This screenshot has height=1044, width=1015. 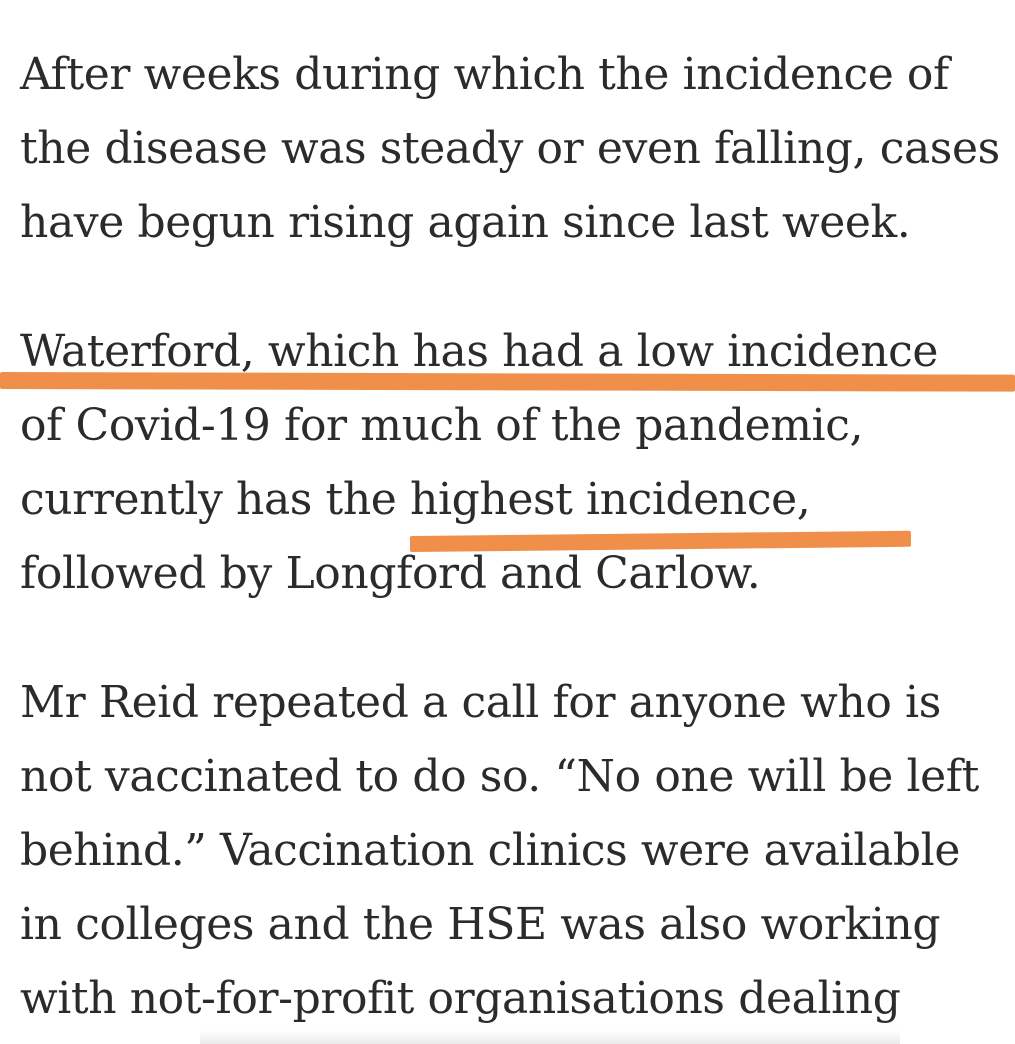 I want to click on bottom-shadow, so click(x=550, y=1037).